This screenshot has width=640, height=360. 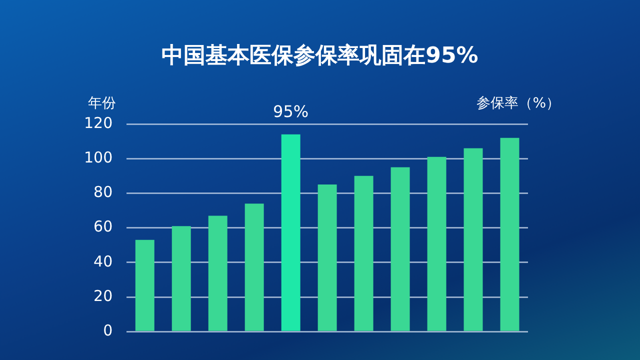 I want to click on text: 参保率（%）, so click(x=518, y=104).